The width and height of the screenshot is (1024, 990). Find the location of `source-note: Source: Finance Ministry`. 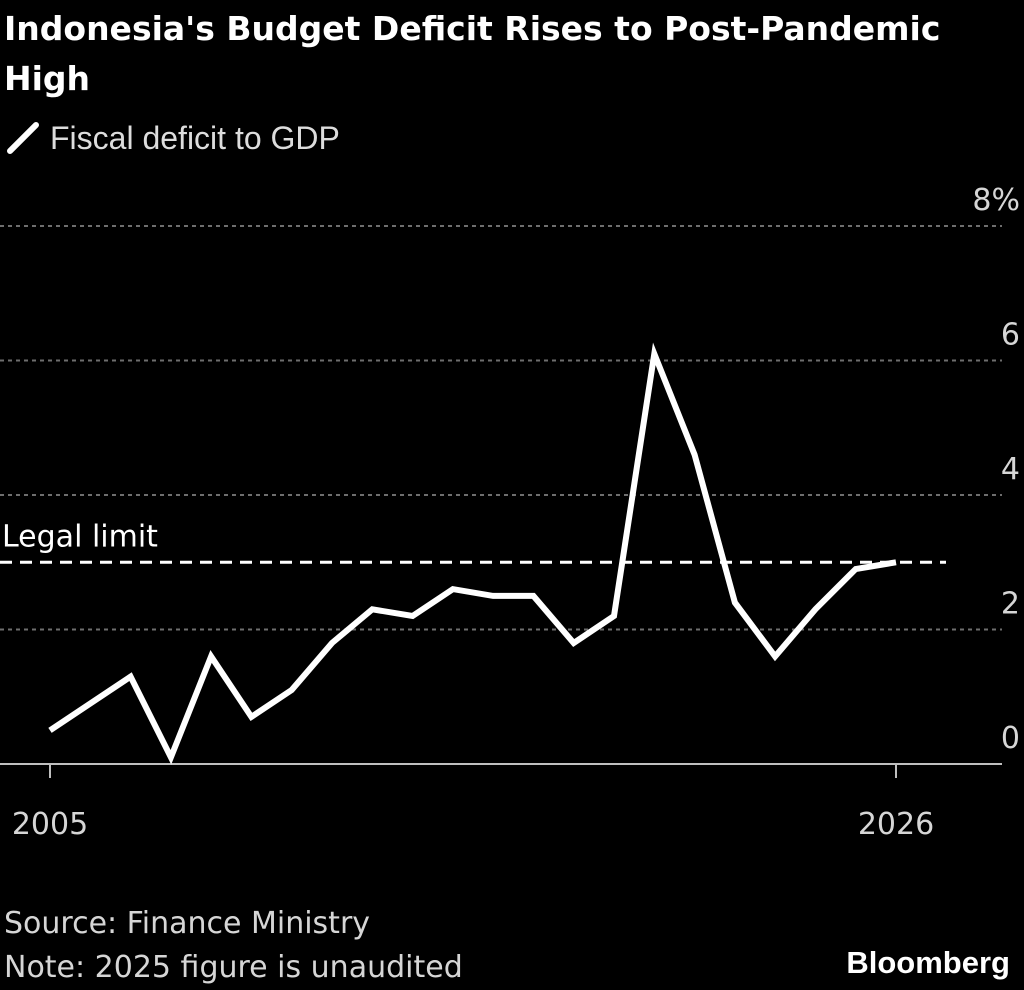

source-note: Source: Finance Ministry is located at coordinates (187, 923).